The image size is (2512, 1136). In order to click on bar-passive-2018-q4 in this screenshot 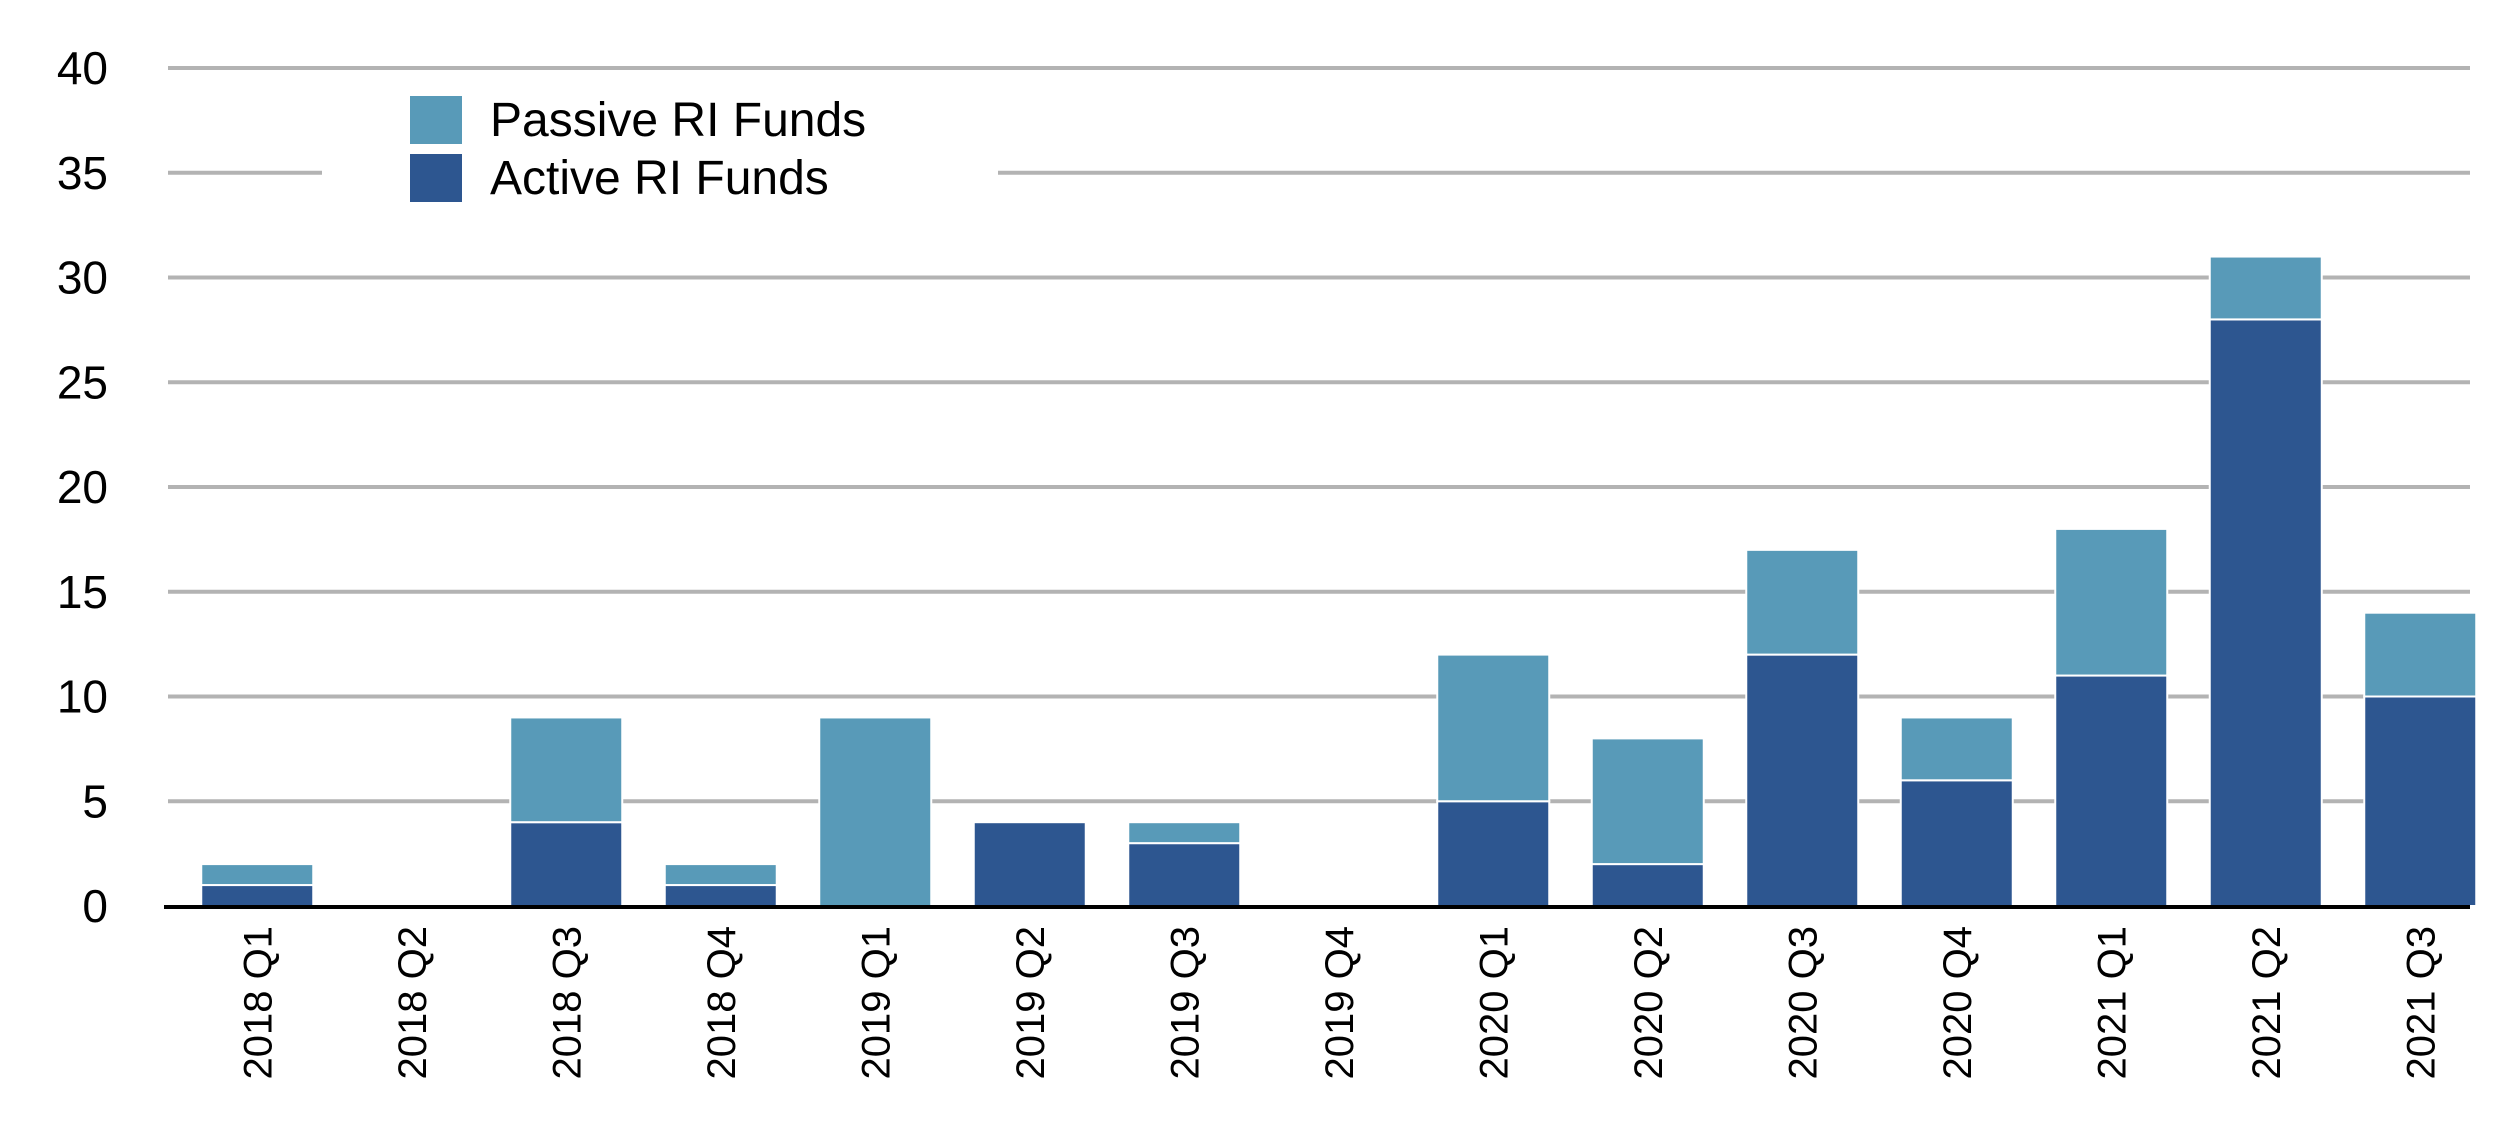, I will do `click(720, 875)`.